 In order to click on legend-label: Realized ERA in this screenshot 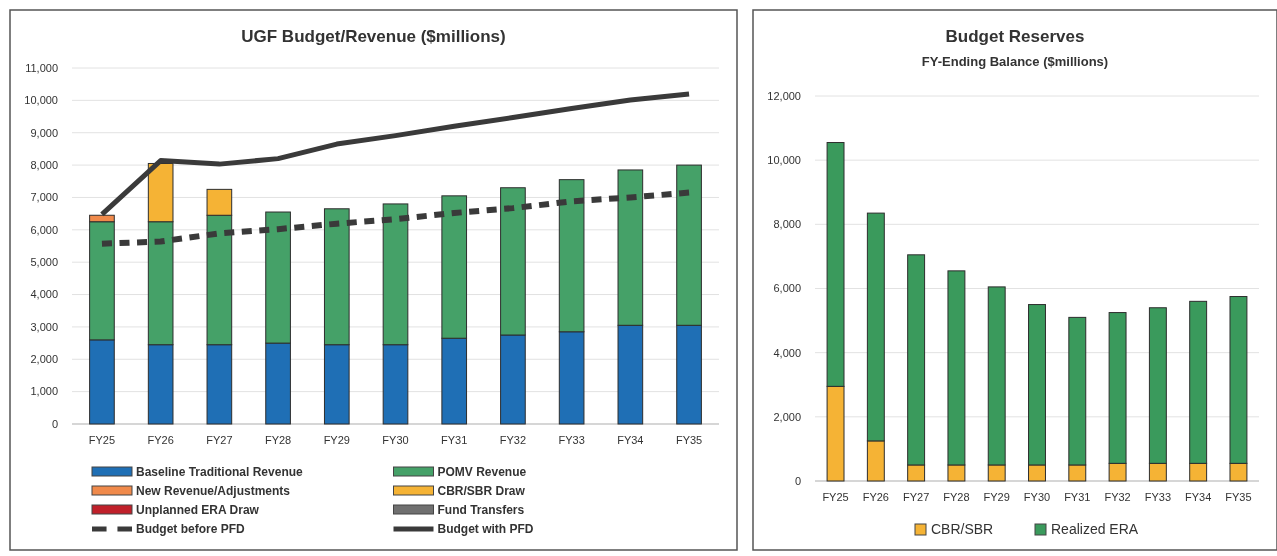, I will do `click(1095, 528)`.